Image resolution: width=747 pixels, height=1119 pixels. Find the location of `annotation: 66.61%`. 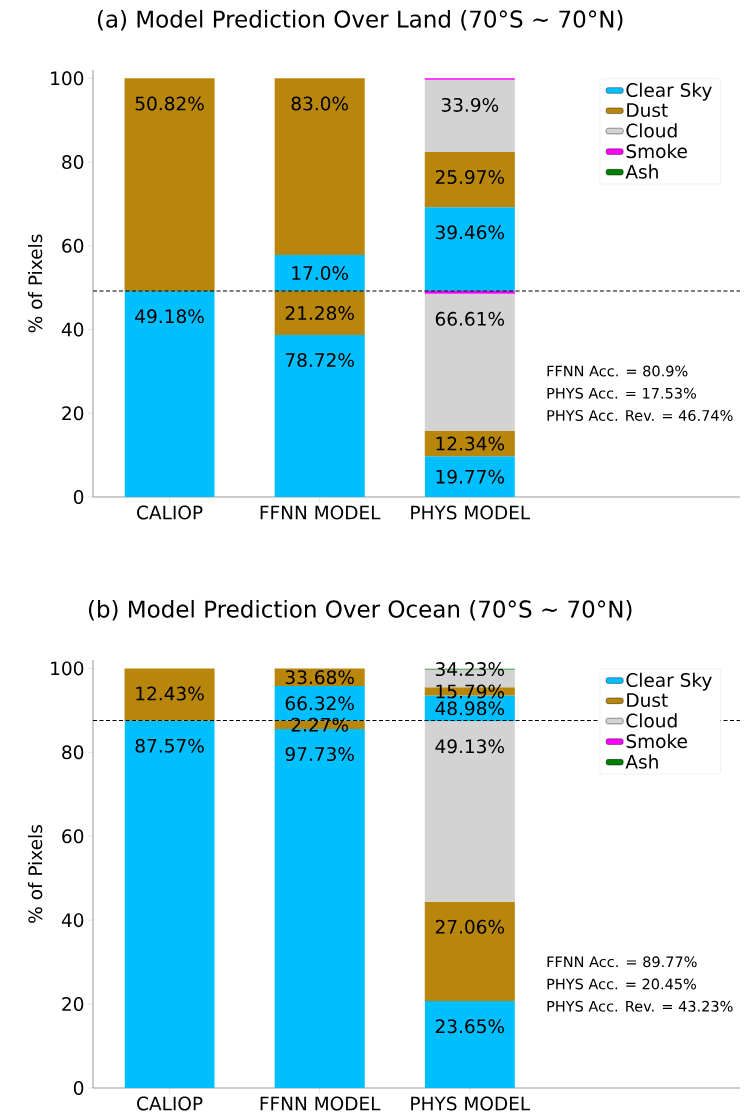

annotation: 66.61% is located at coordinates (470, 318).